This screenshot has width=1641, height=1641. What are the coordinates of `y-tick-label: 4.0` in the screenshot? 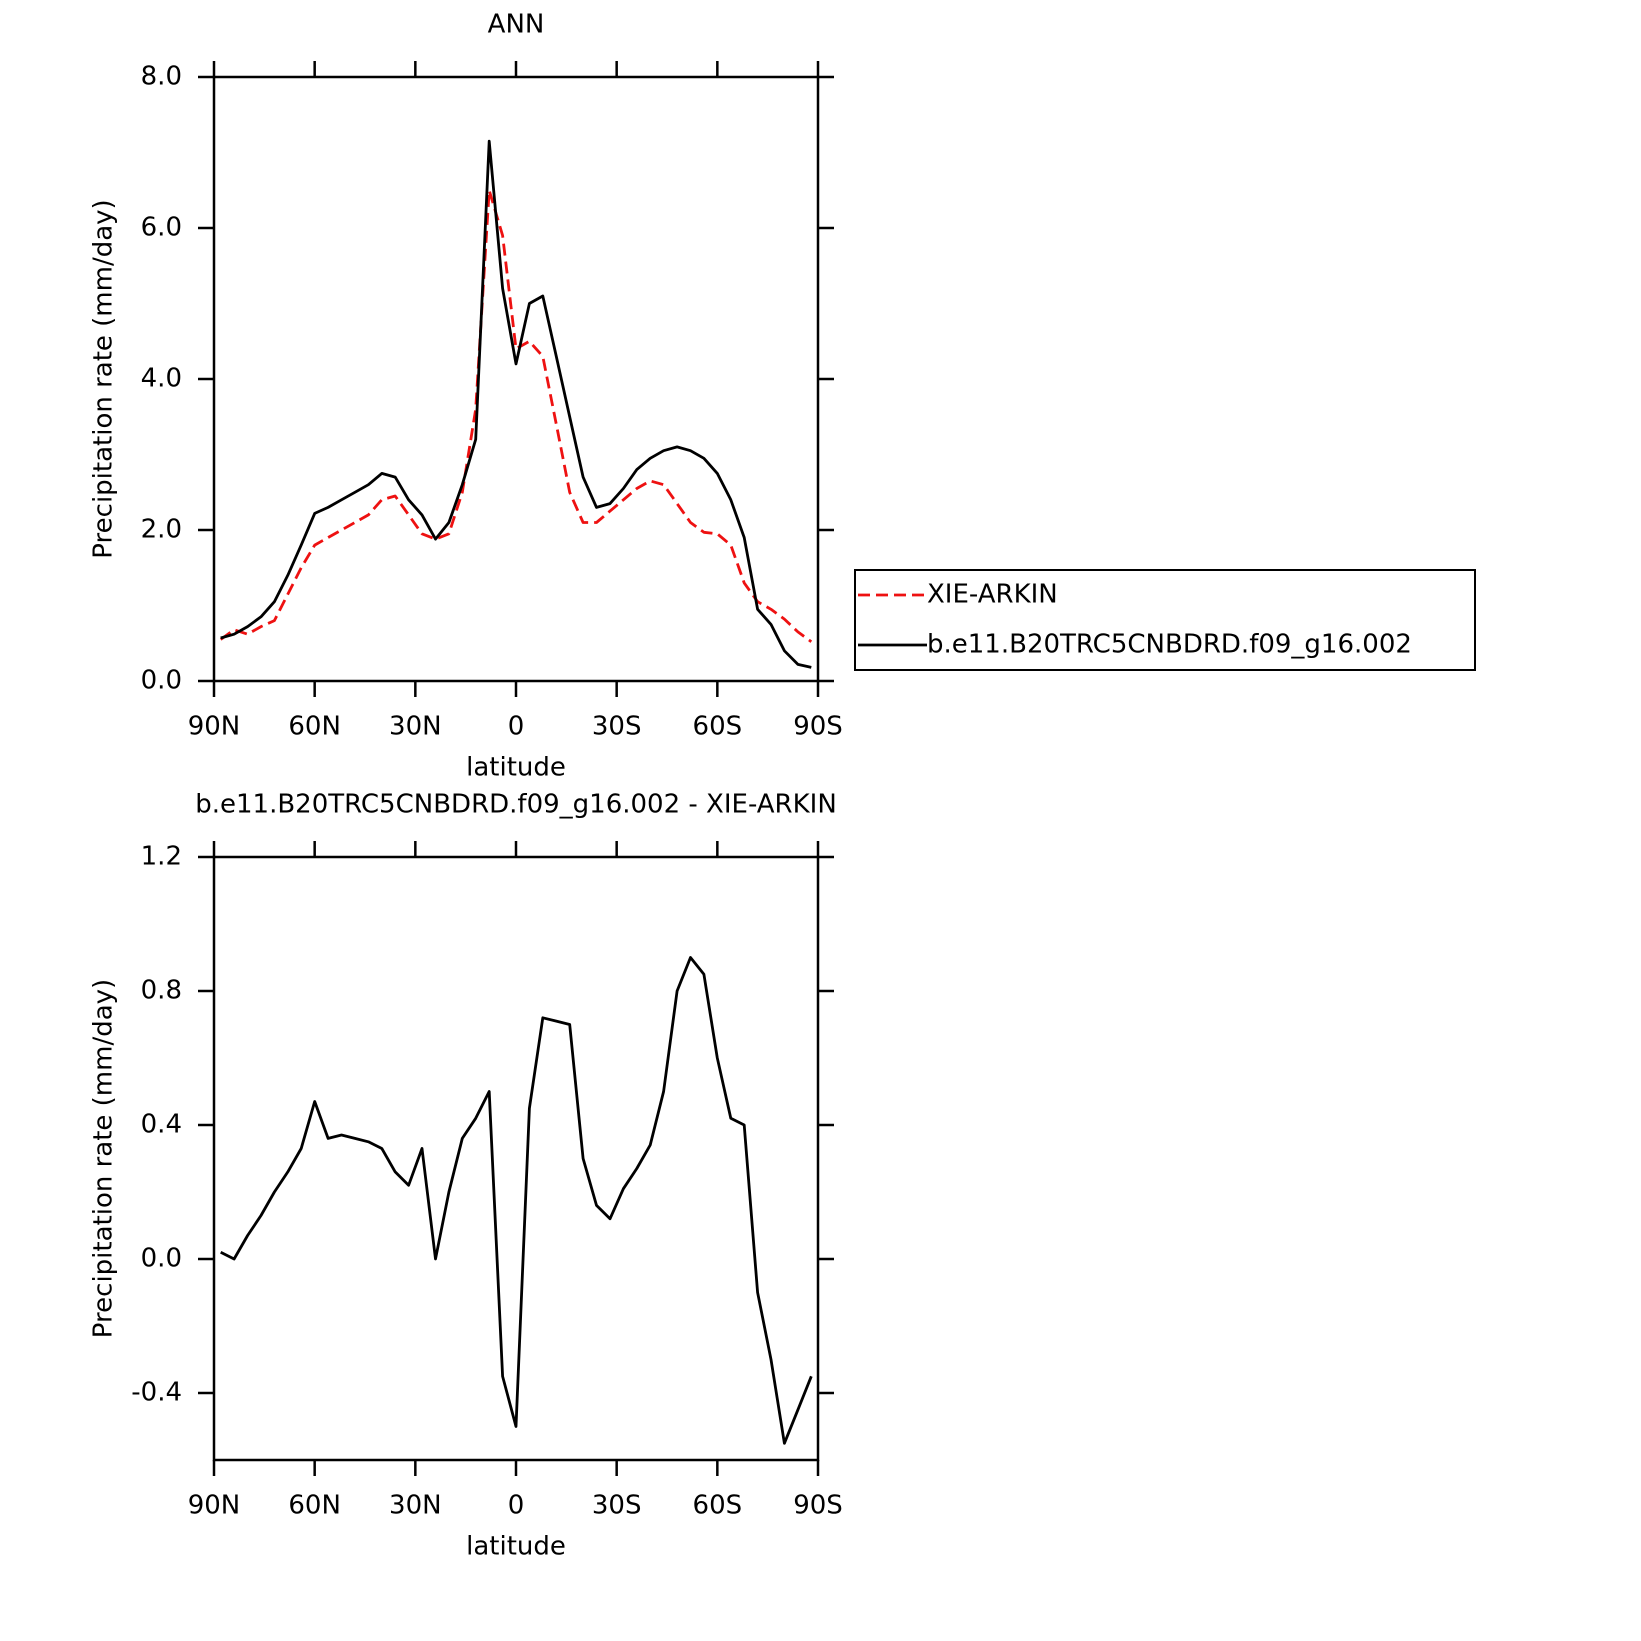 It's located at (161, 379).